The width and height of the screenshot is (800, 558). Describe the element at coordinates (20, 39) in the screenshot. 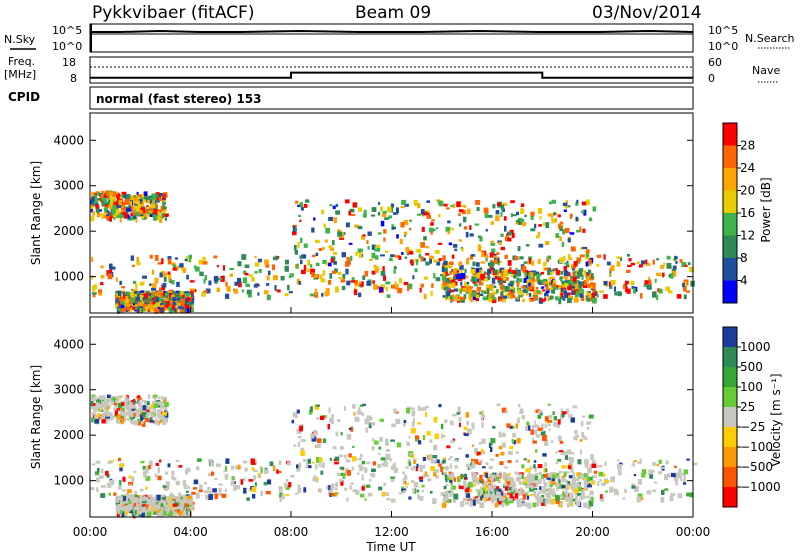

I see `noise-left-label: N.Sky` at that location.